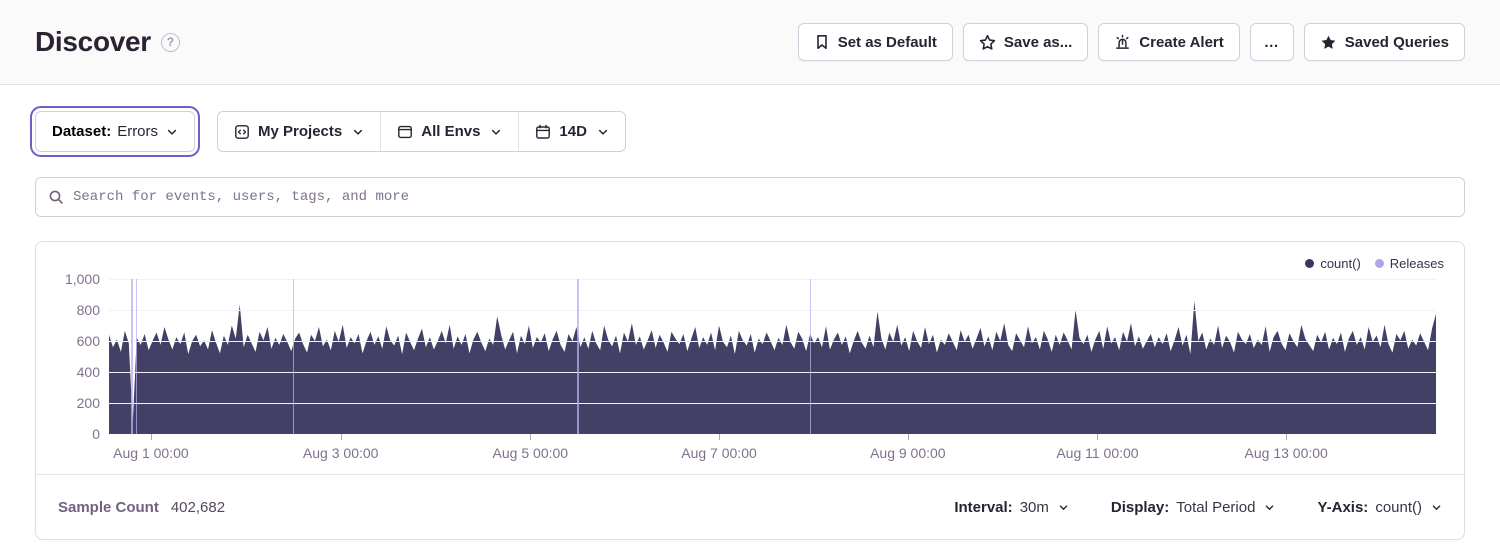  I want to click on environments-label: All Envs, so click(451, 131).